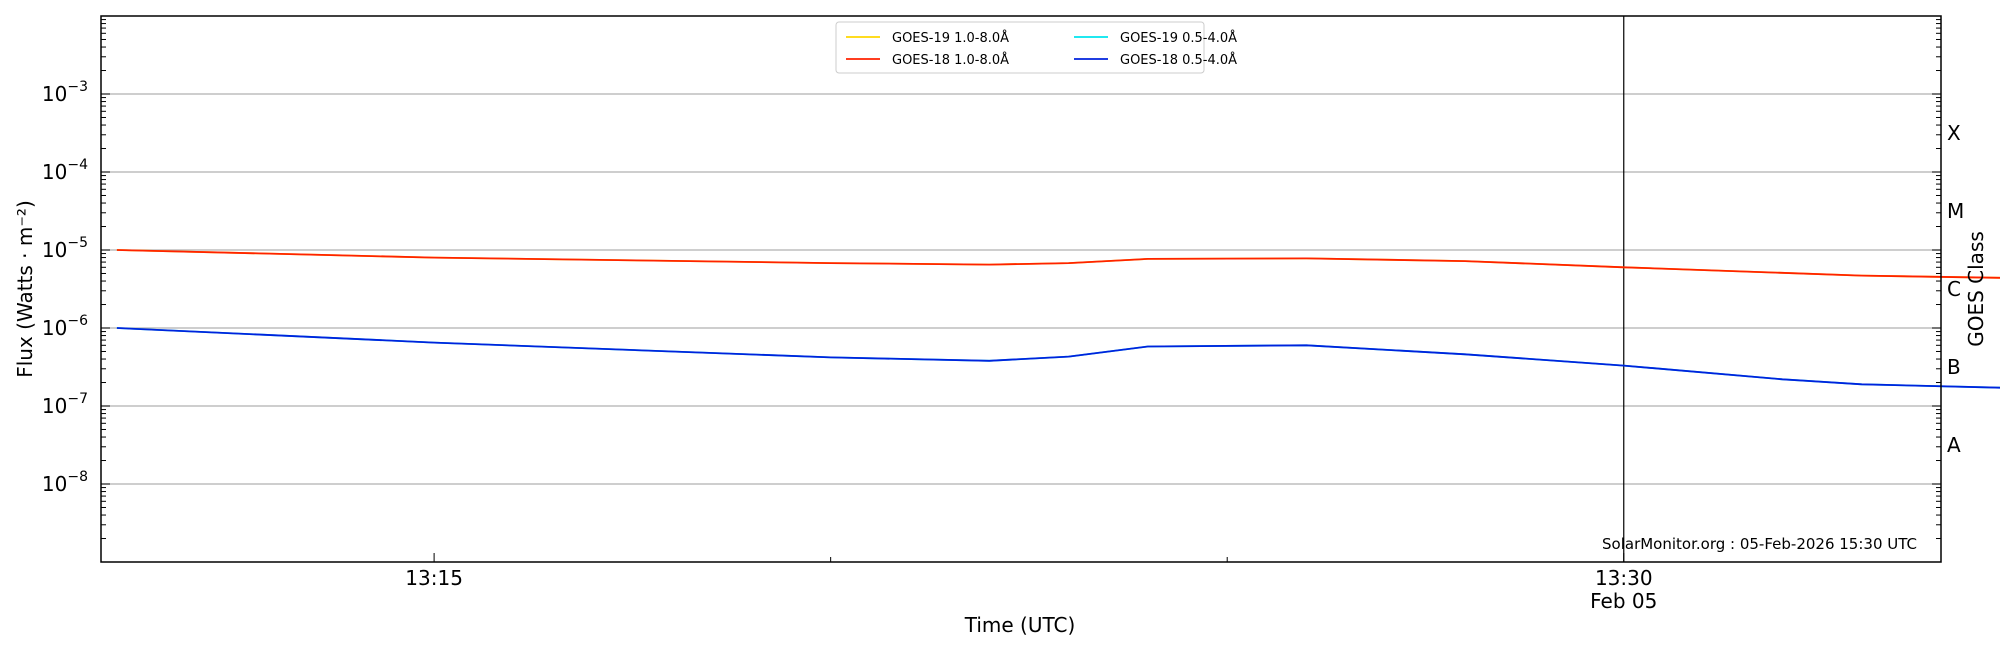 Image resolution: width=2000 pixels, height=650 pixels. Describe the element at coordinates (1759, 544) in the screenshot. I see `credit-text: SolarMonitor.org : 05-Feb-2026 15:30 UTC` at that location.